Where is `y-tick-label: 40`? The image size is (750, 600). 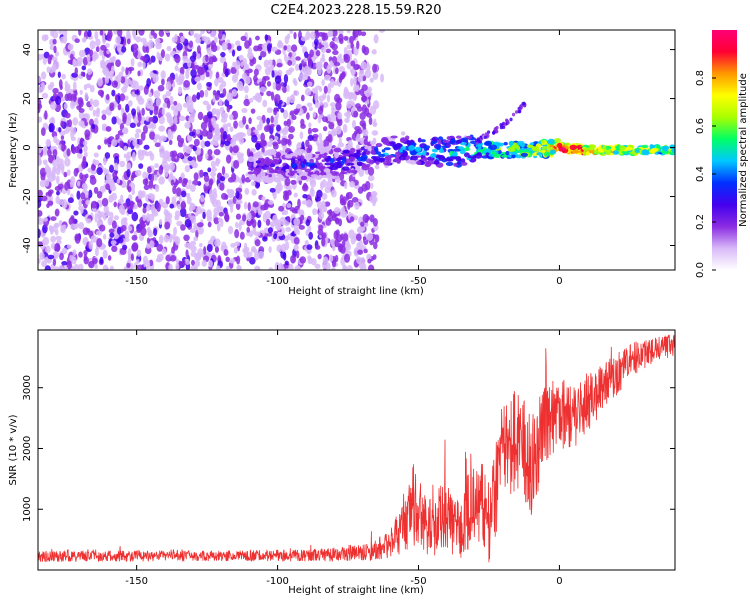 y-tick-label: 40 is located at coordinates (27, 49).